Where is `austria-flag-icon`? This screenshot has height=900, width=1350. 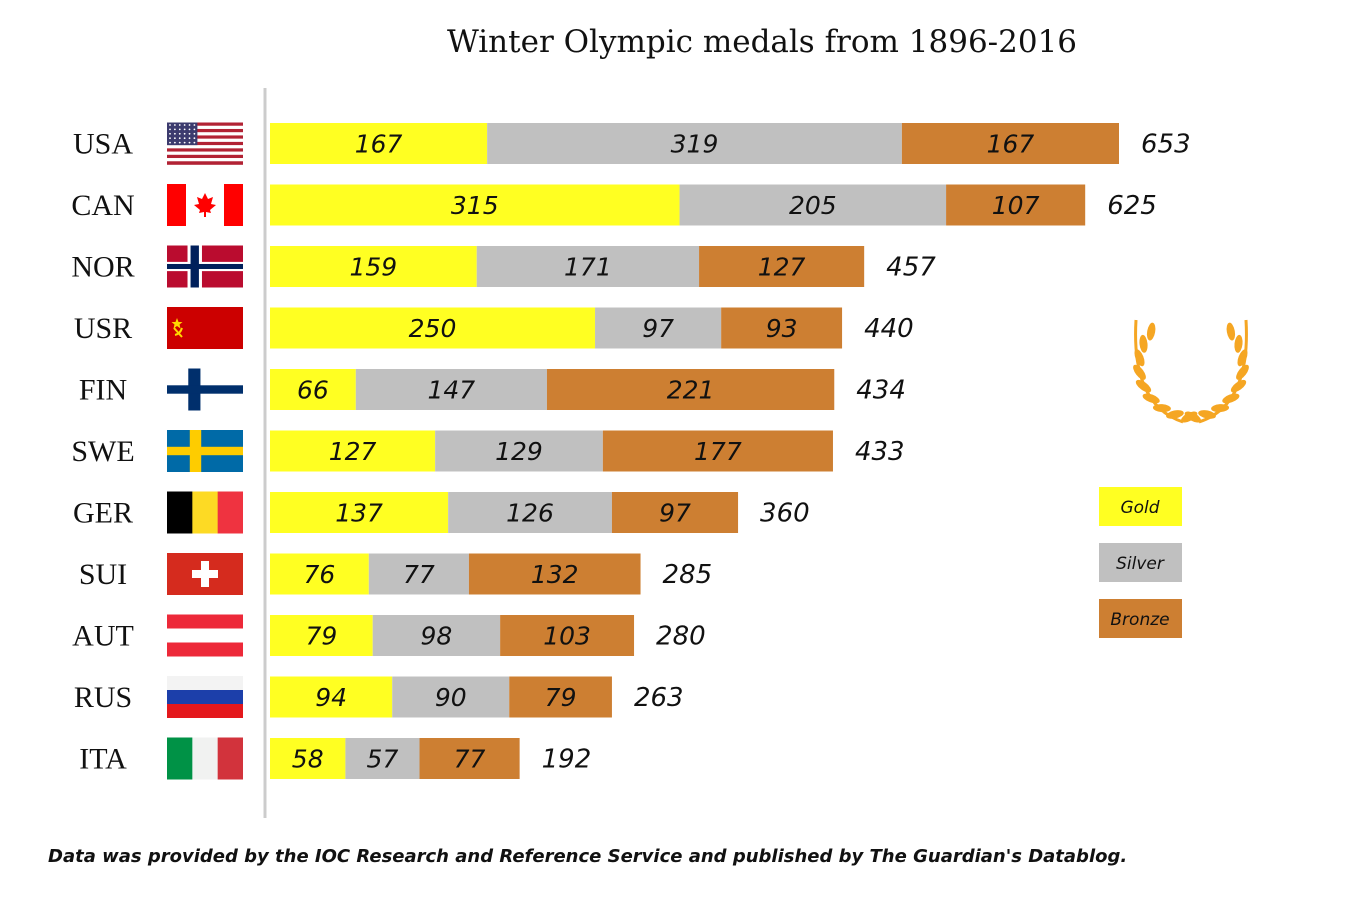 austria-flag-icon is located at coordinates (205, 635).